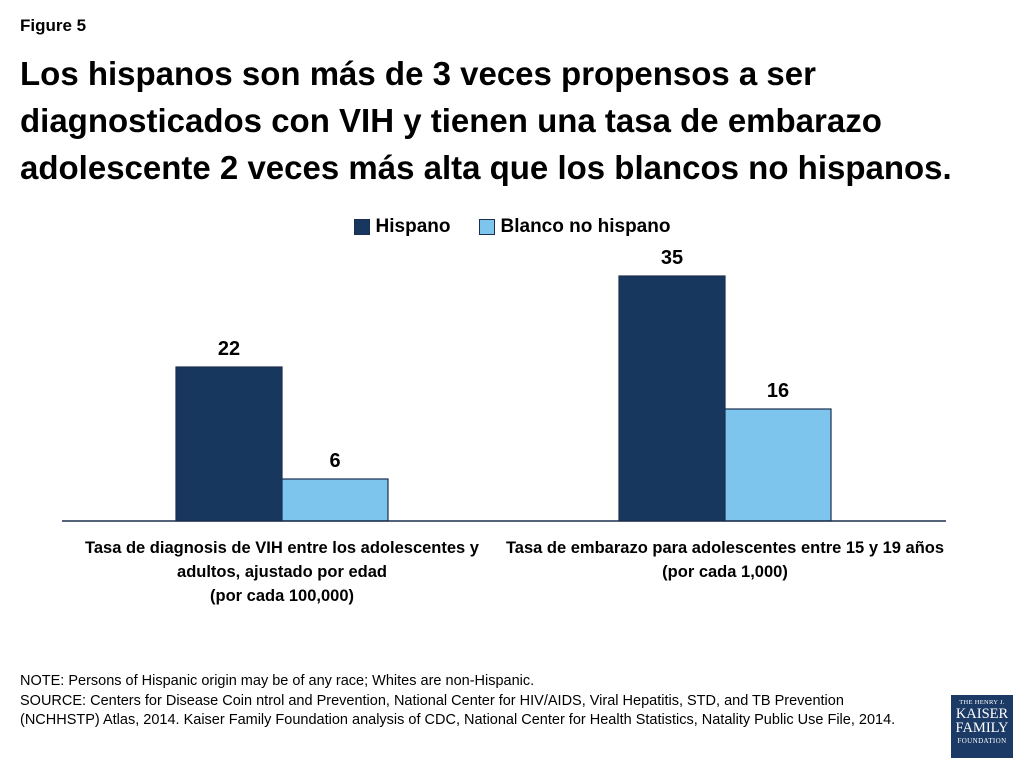 This screenshot has width=1024, height=768. I want to click on bar-vih-blanco, so click(335, 500).